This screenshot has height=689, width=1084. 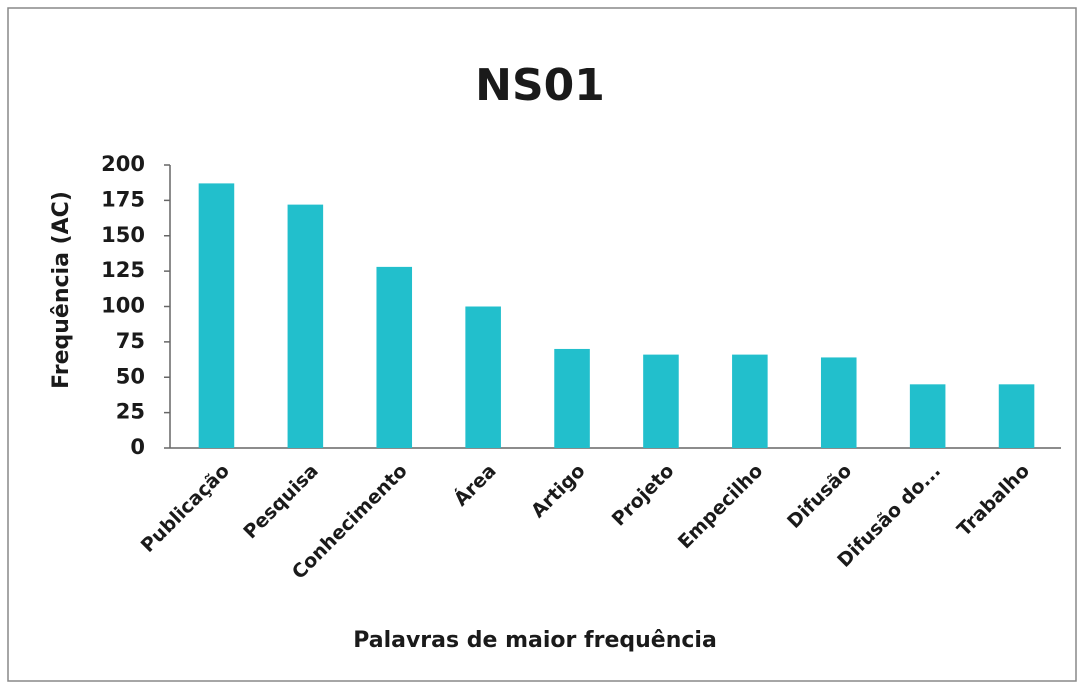 I want to click on x-axis-label: Palavras de maior frequência, so click(x=535, y=640).